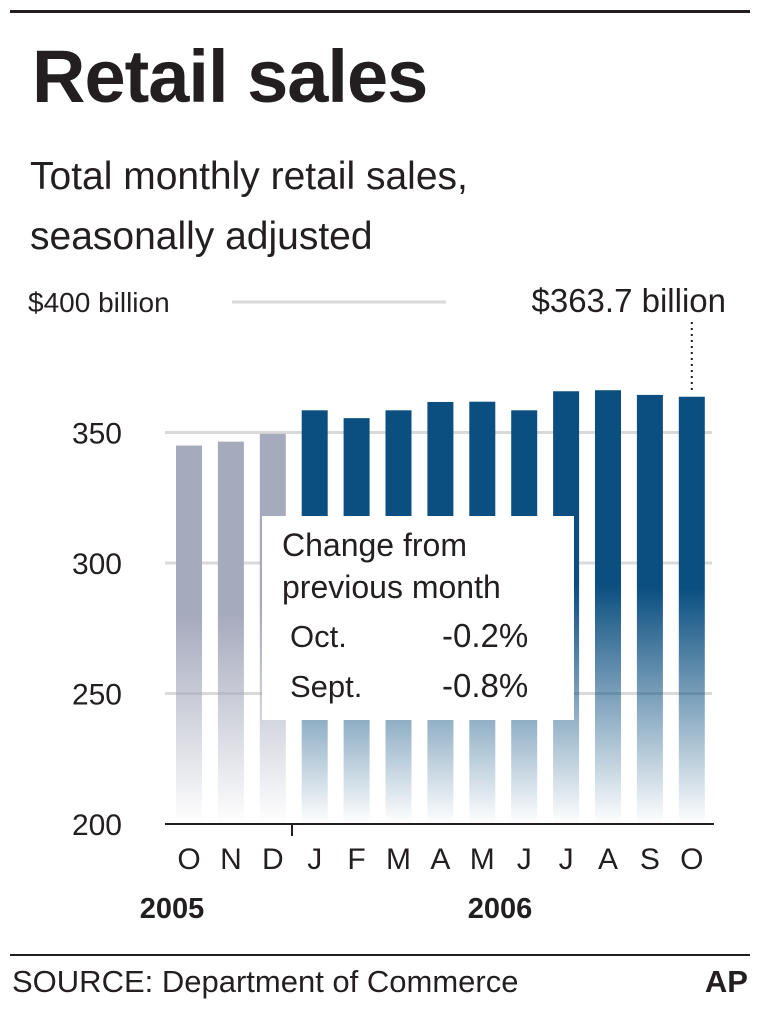 This screenshot has height=1016, width=760. I want to click on inset-title-line-2: previous month, so click(391, 587).